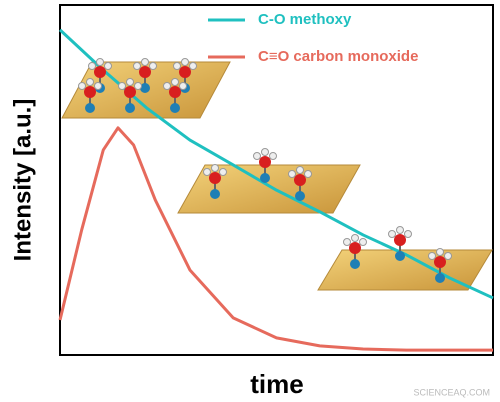  What do you see at coordinates (338, 56) in the screenshot?
I see `legend-label: C≡O carbon monoxide` at bounding box center [338, 56].